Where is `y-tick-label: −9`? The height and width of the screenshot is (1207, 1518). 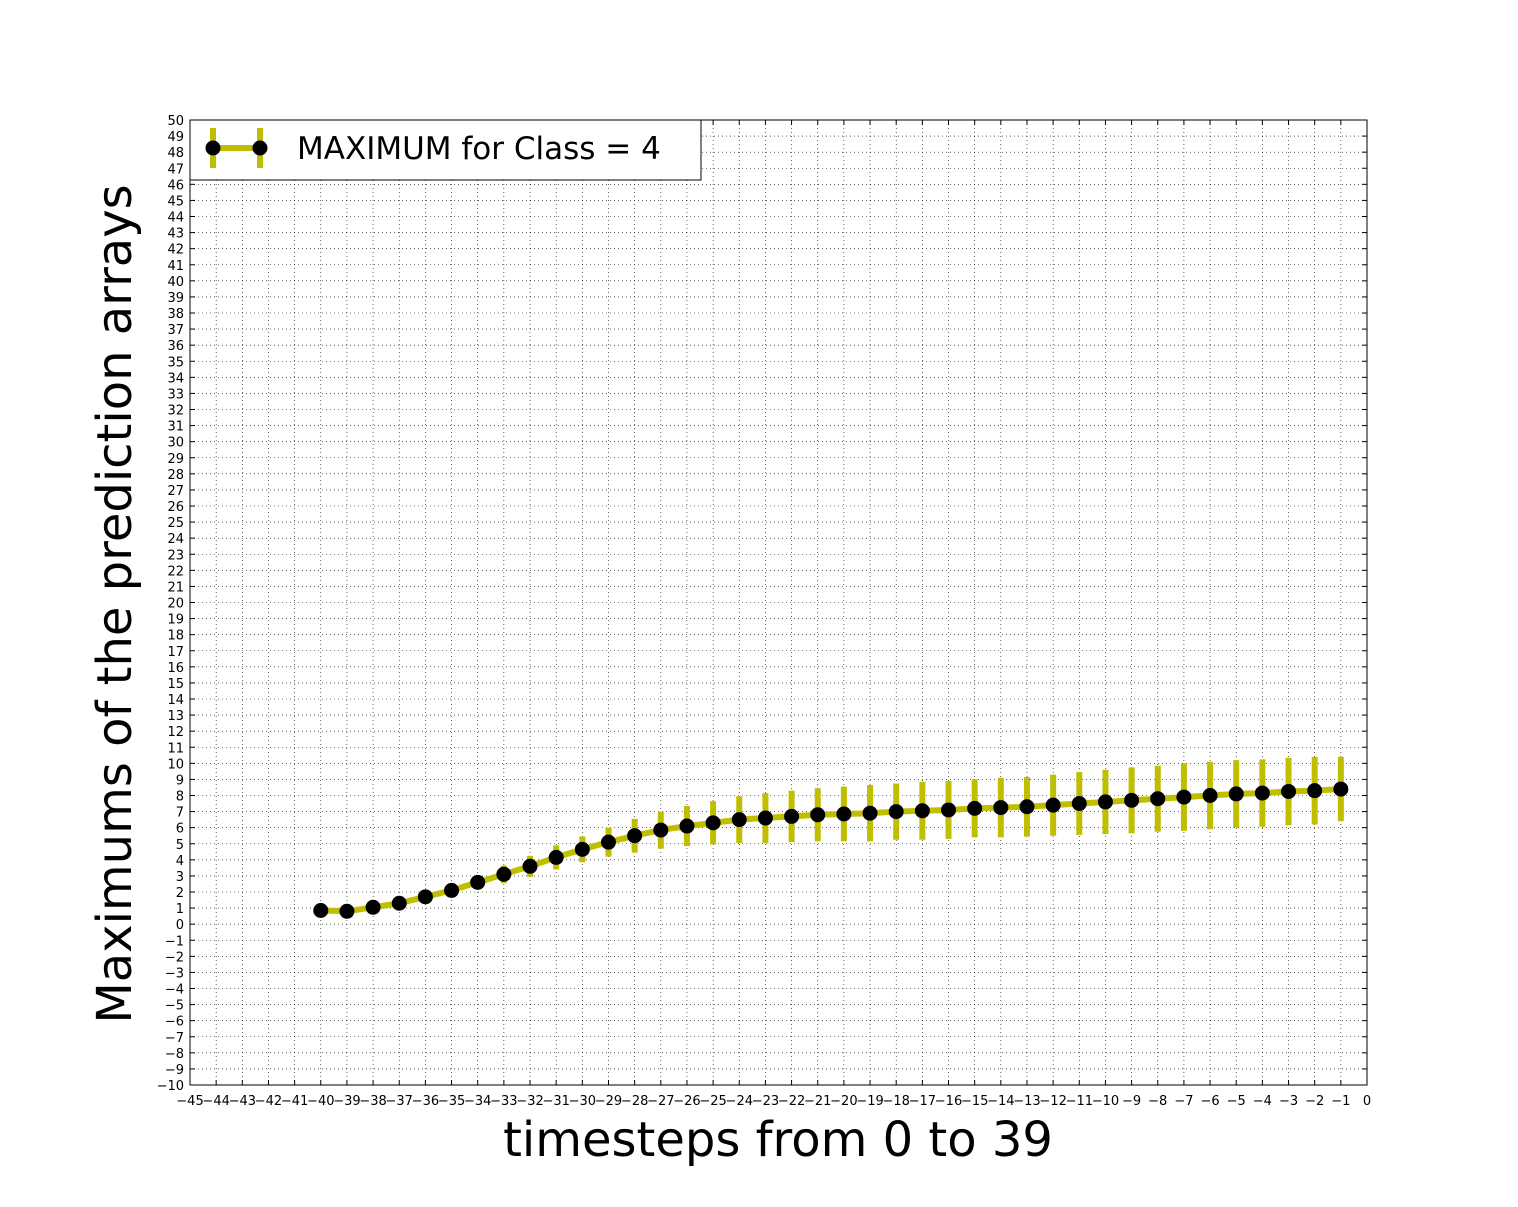 y-tick-label: −9 is located at coordinates (174, 1070).